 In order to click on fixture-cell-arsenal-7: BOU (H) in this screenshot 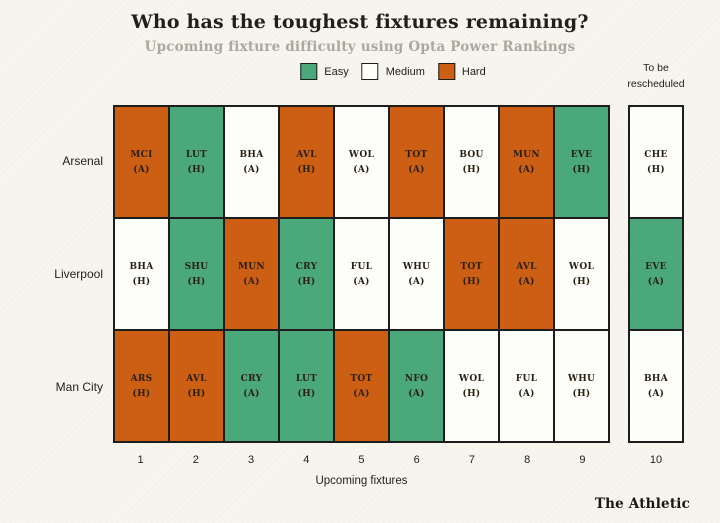, I will do `click(471, 162)`.